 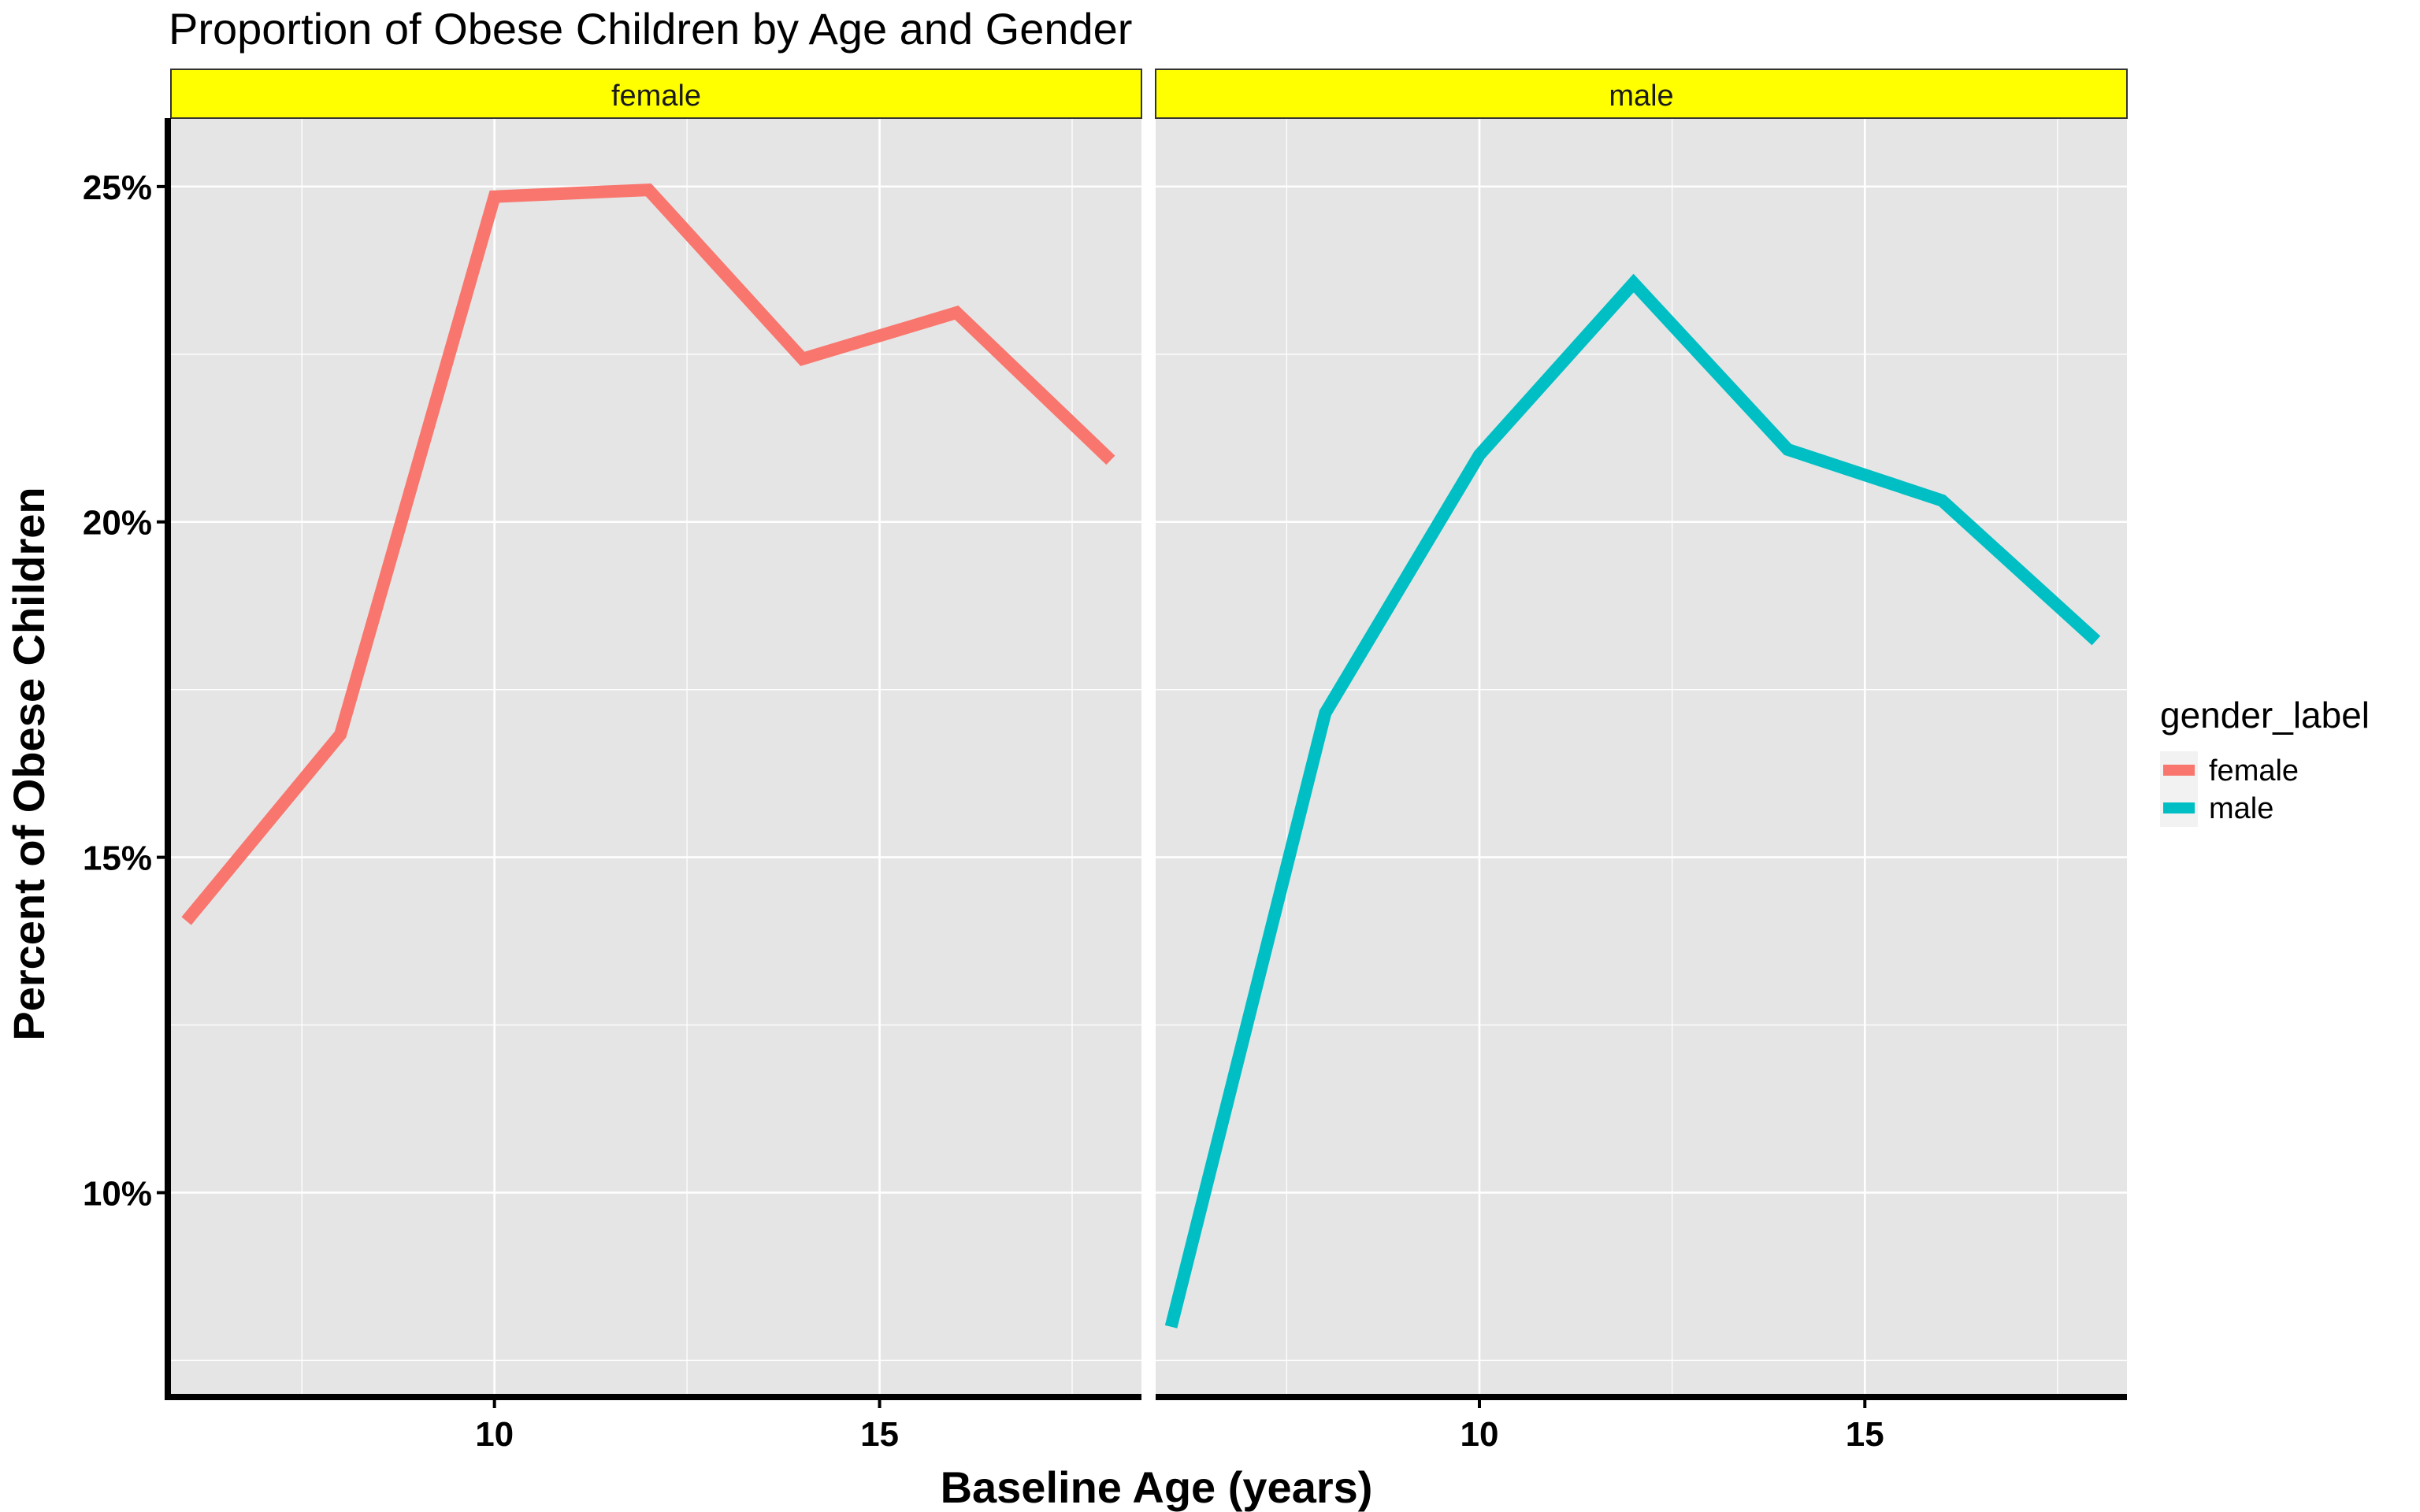 What do you see at coordinates (2241, 808) in the screenshot?
I see `legend-label-male: male` at bounding box center [2241, 808].